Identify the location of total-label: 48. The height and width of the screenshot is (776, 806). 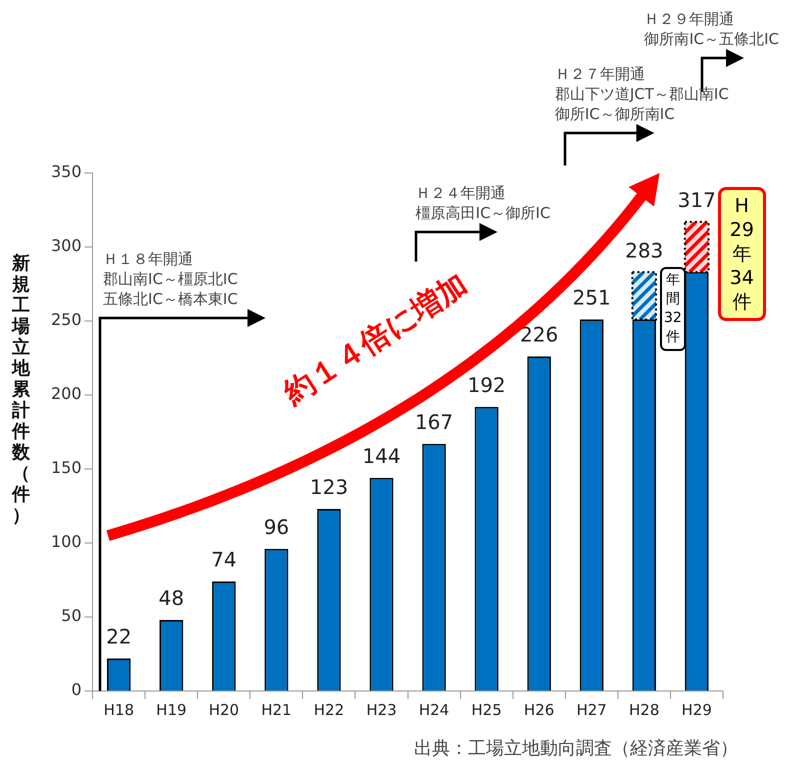
(171, 598).